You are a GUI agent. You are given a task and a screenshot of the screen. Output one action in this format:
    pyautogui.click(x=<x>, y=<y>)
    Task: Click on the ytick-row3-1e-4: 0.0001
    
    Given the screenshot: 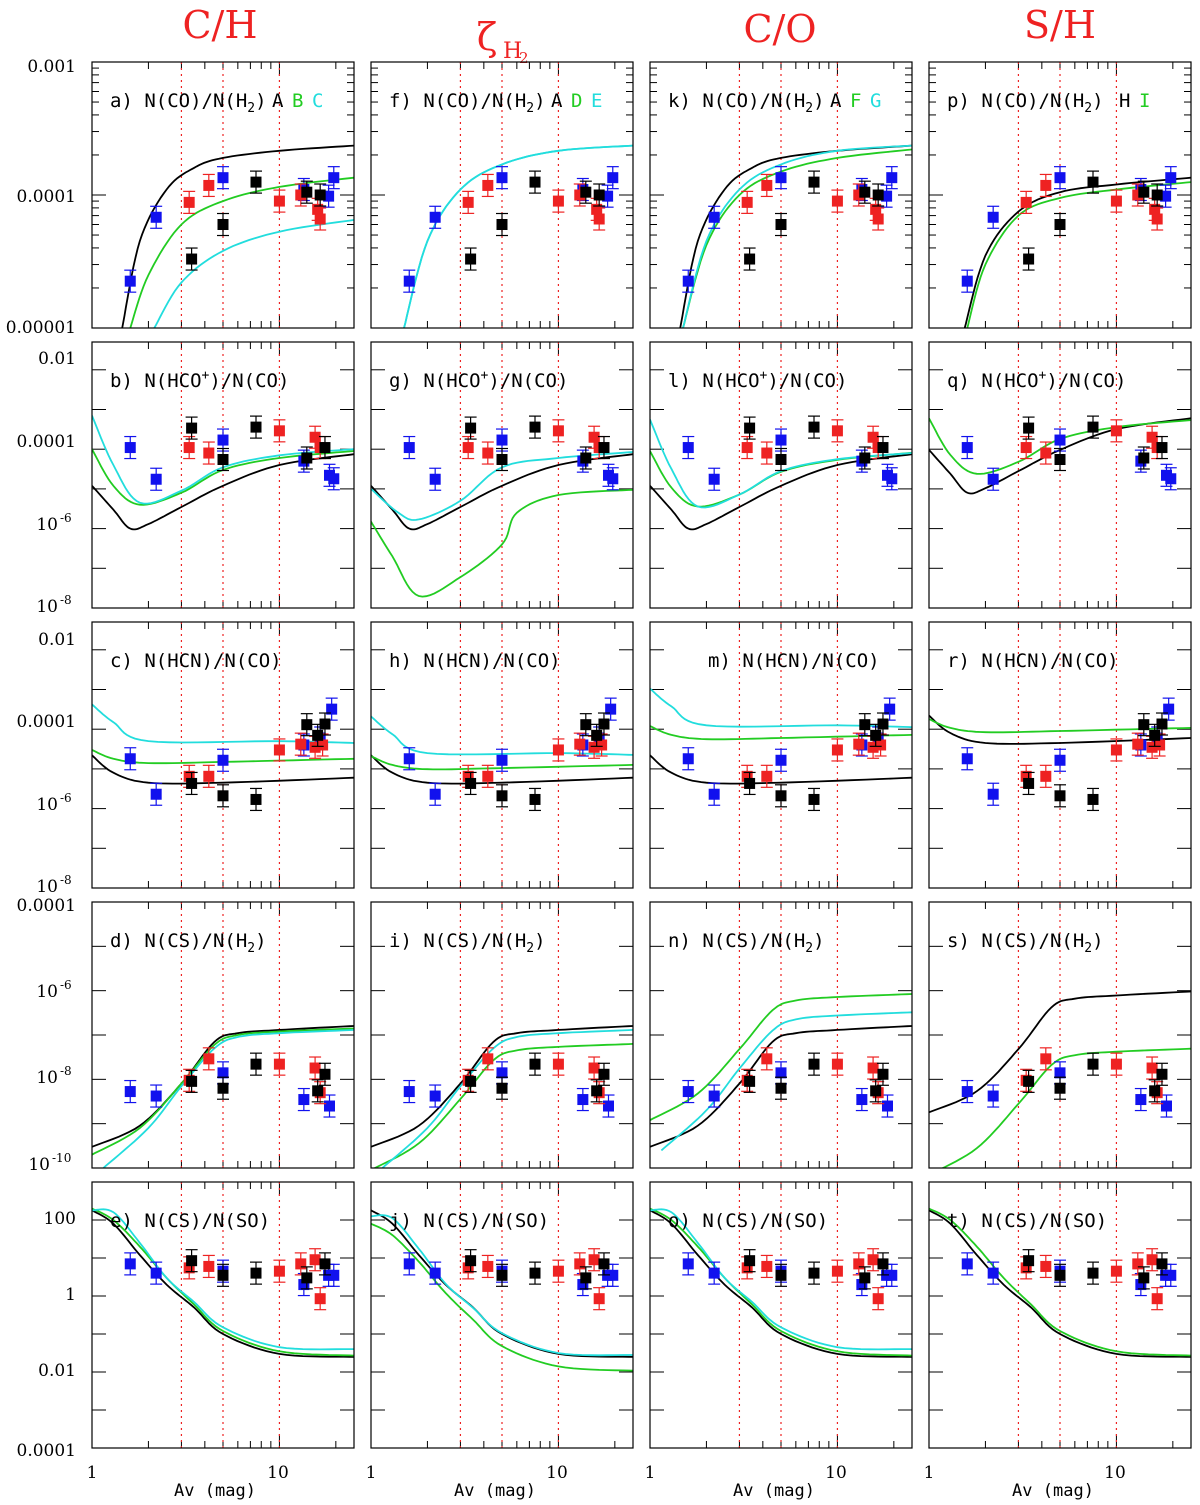 What is the action you would take?
    pyautogui.click(x=46, y=906)
    